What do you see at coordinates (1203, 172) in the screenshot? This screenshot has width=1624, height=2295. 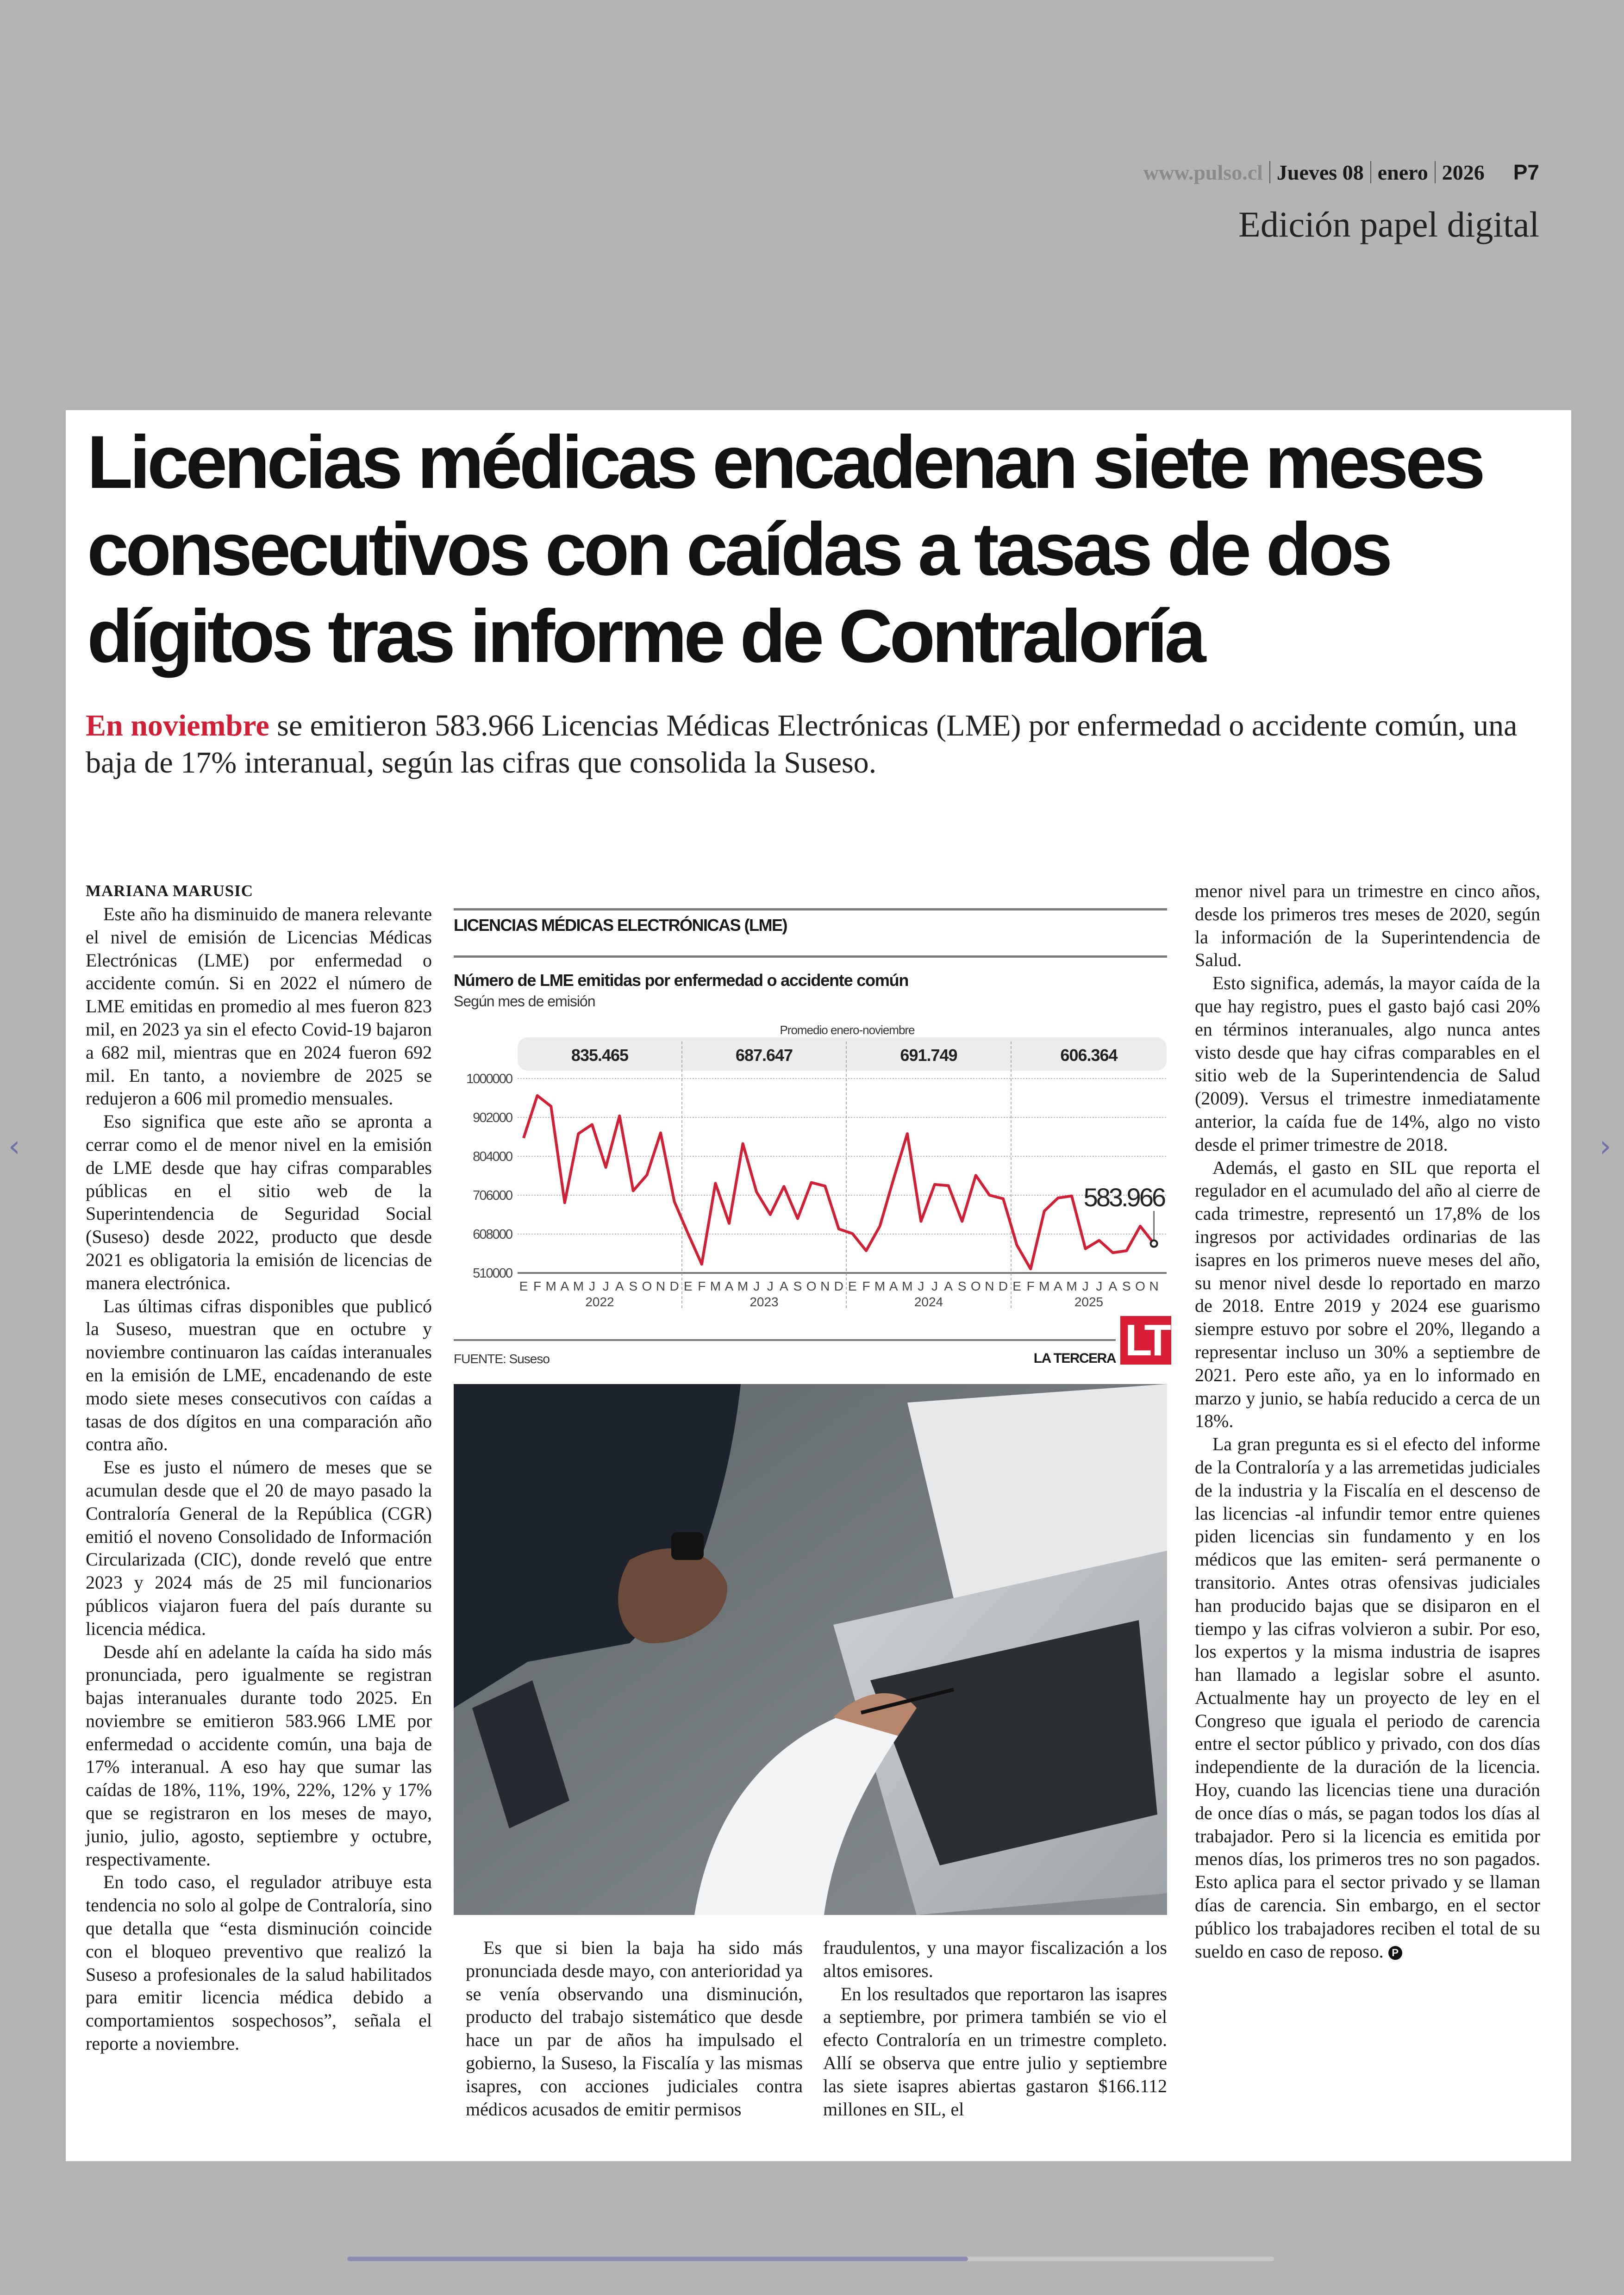 I see `site-url: www.pulso.cl` at bounding box center [1203, 172].